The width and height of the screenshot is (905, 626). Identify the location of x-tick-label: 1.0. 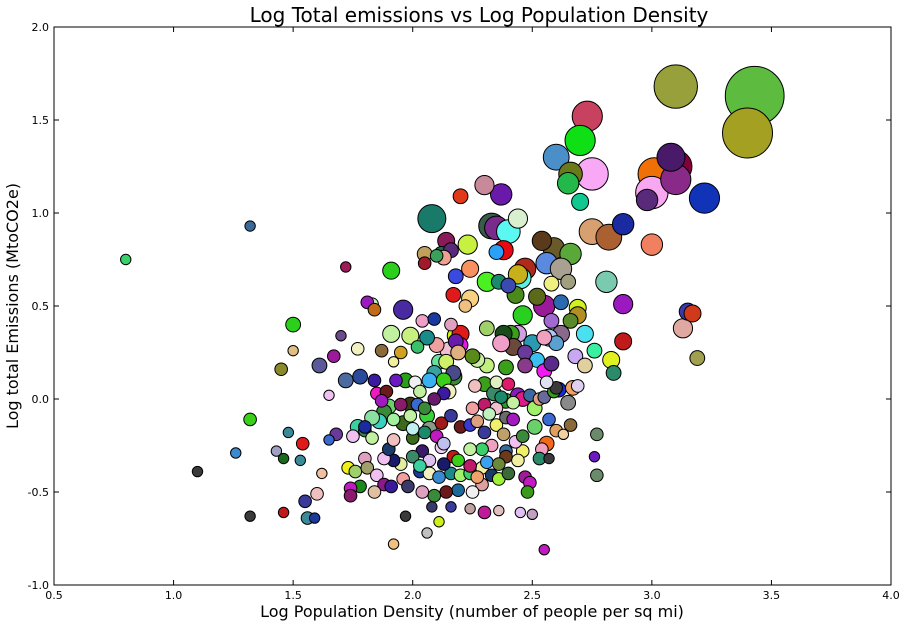
(174, 595).